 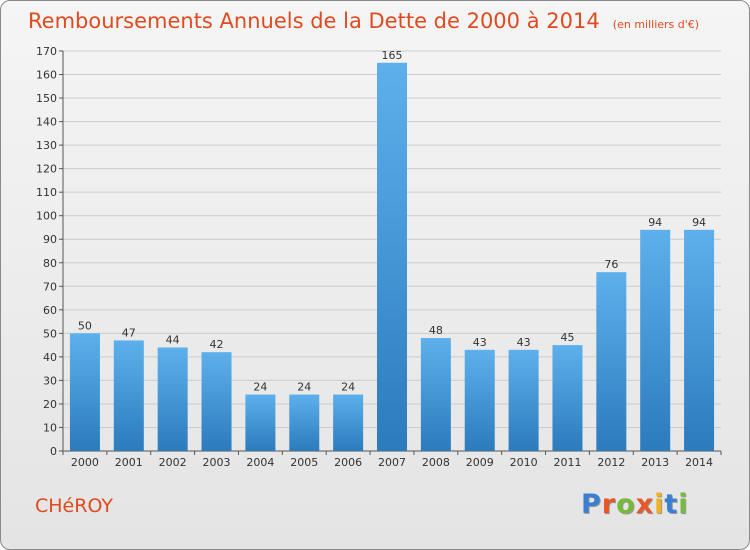 What do you see at coordinates (46, 51) in the screenshot?
I see `y-tick-label: 170` at bounding box center [46, 51].